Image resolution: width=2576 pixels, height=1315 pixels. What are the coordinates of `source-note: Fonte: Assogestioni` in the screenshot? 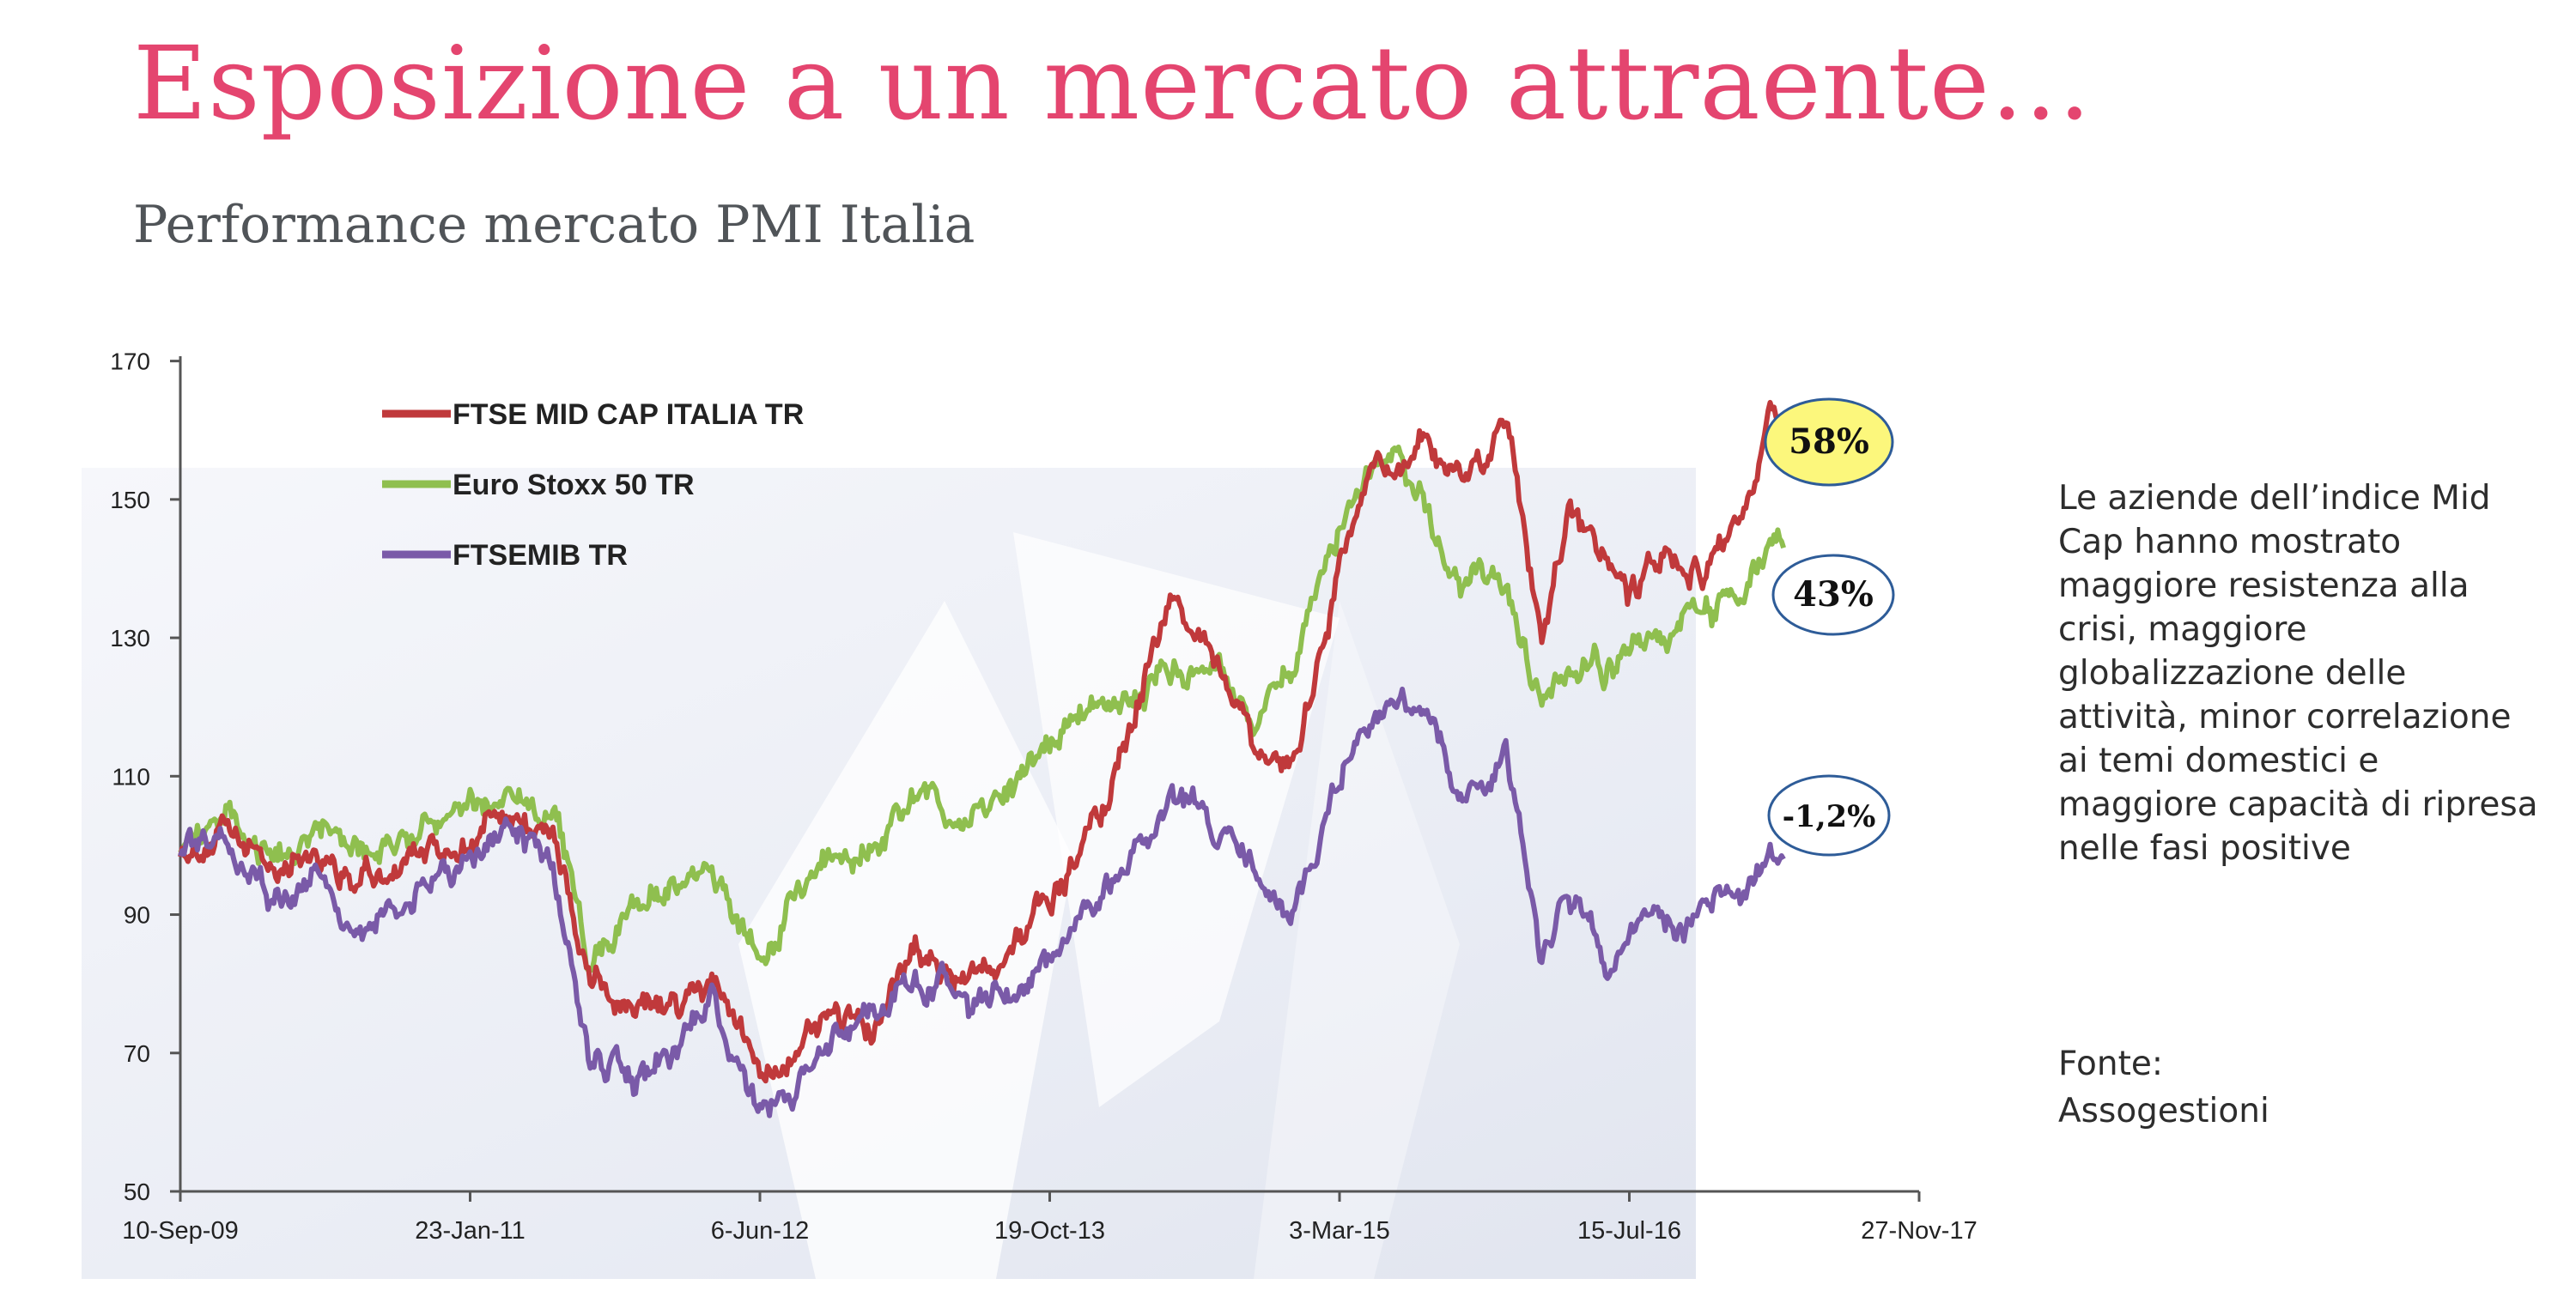 It's located at (2273, 1087).